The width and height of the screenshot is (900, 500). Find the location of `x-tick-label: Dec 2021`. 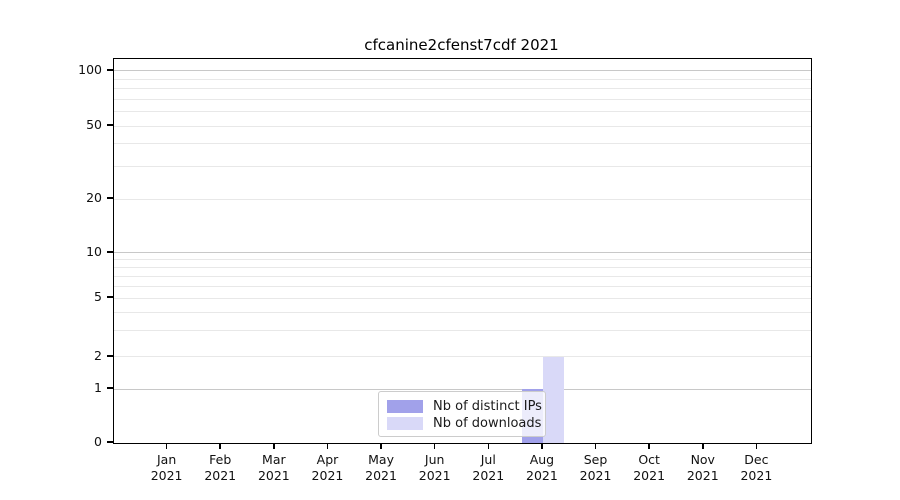

x-tick-label: Dec 2021 is located at coordinates (756, 467).